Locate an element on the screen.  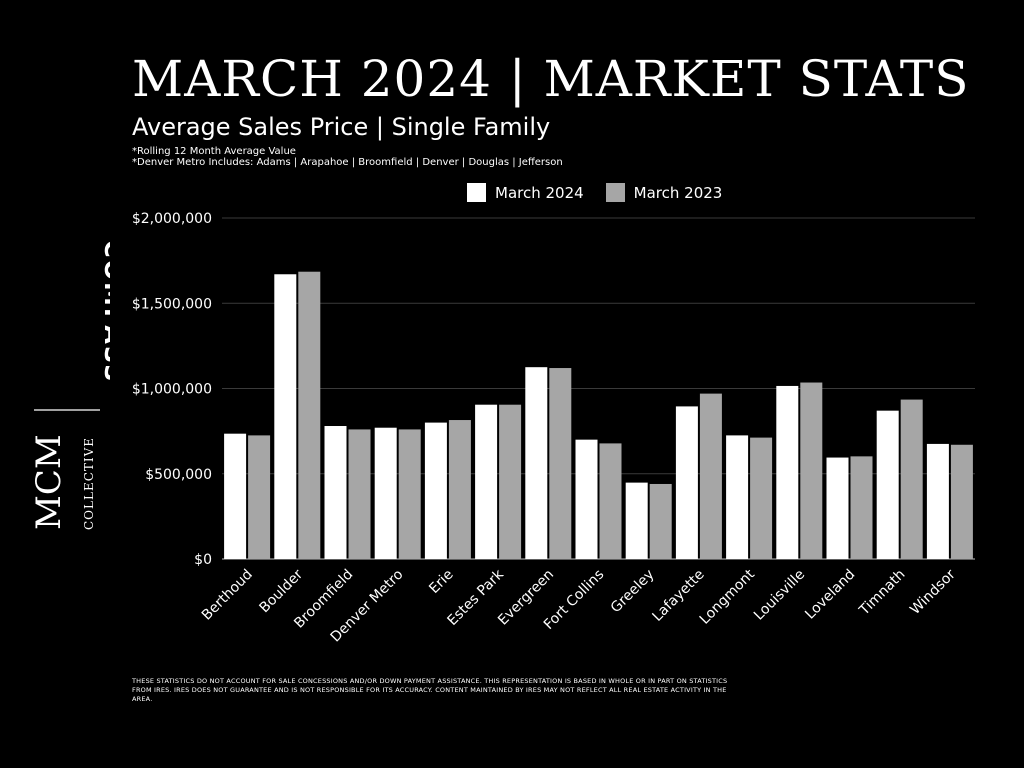
x-tick-label-erie: Erie is located at coordinates (441, 582).